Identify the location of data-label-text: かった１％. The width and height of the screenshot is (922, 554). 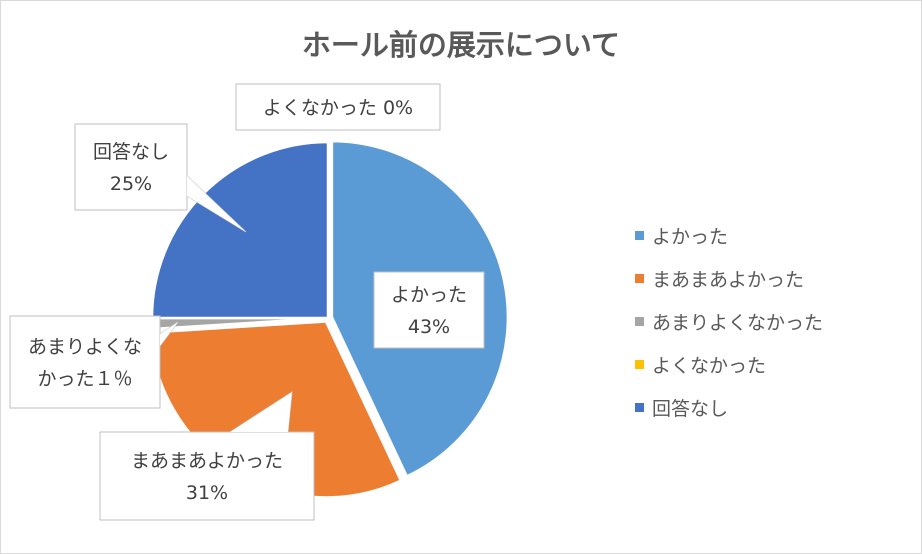
(84, 379).